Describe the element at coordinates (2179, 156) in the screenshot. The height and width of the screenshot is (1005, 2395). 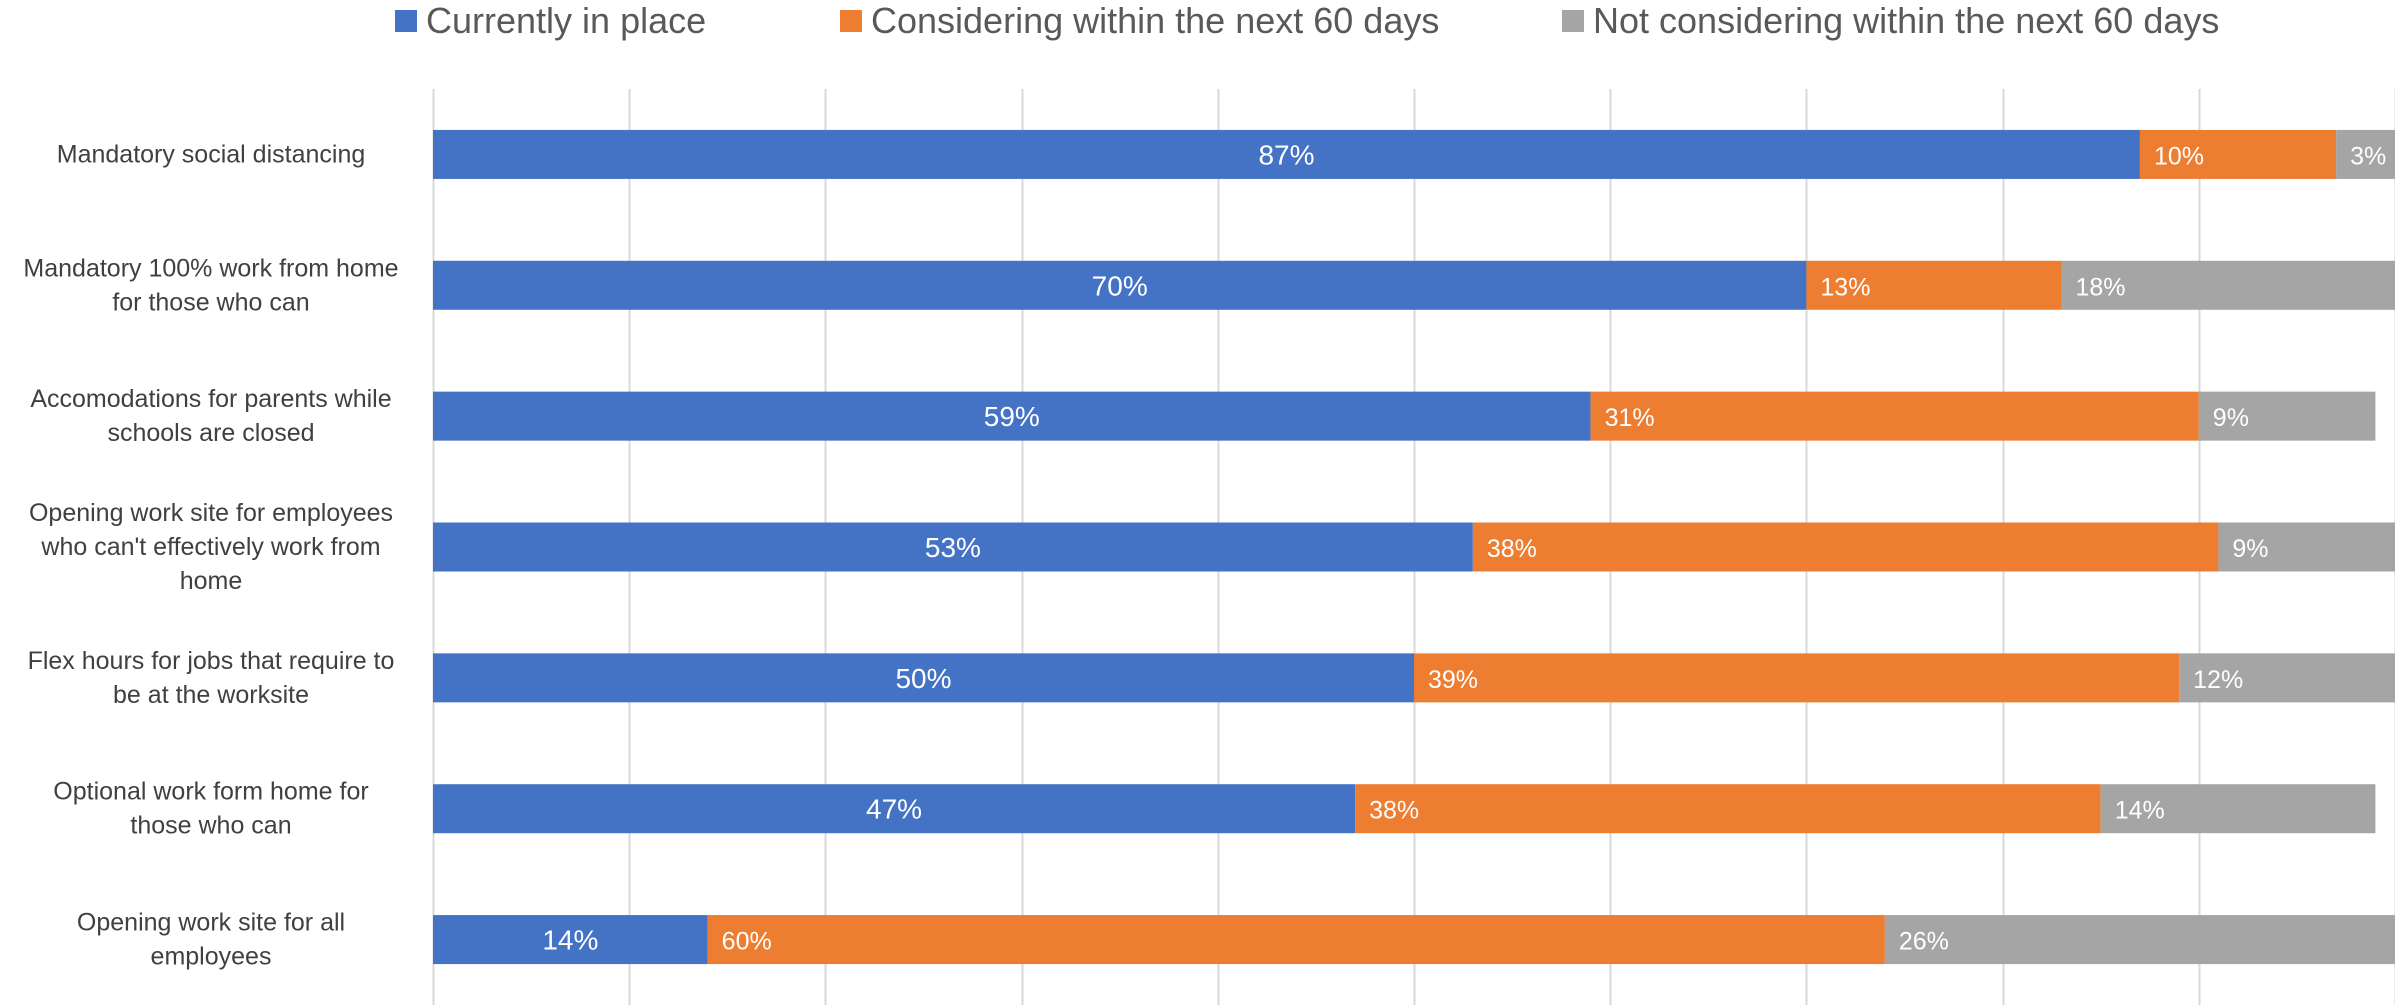
I see `value-label: 10%` at that location.